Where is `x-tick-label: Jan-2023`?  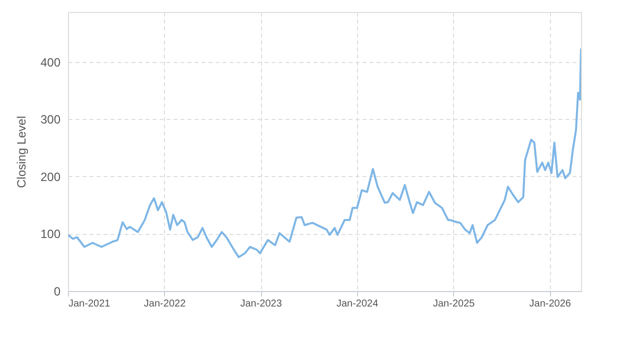 x-tick-label: Jan-2023 is located at coordinates (261, 304).